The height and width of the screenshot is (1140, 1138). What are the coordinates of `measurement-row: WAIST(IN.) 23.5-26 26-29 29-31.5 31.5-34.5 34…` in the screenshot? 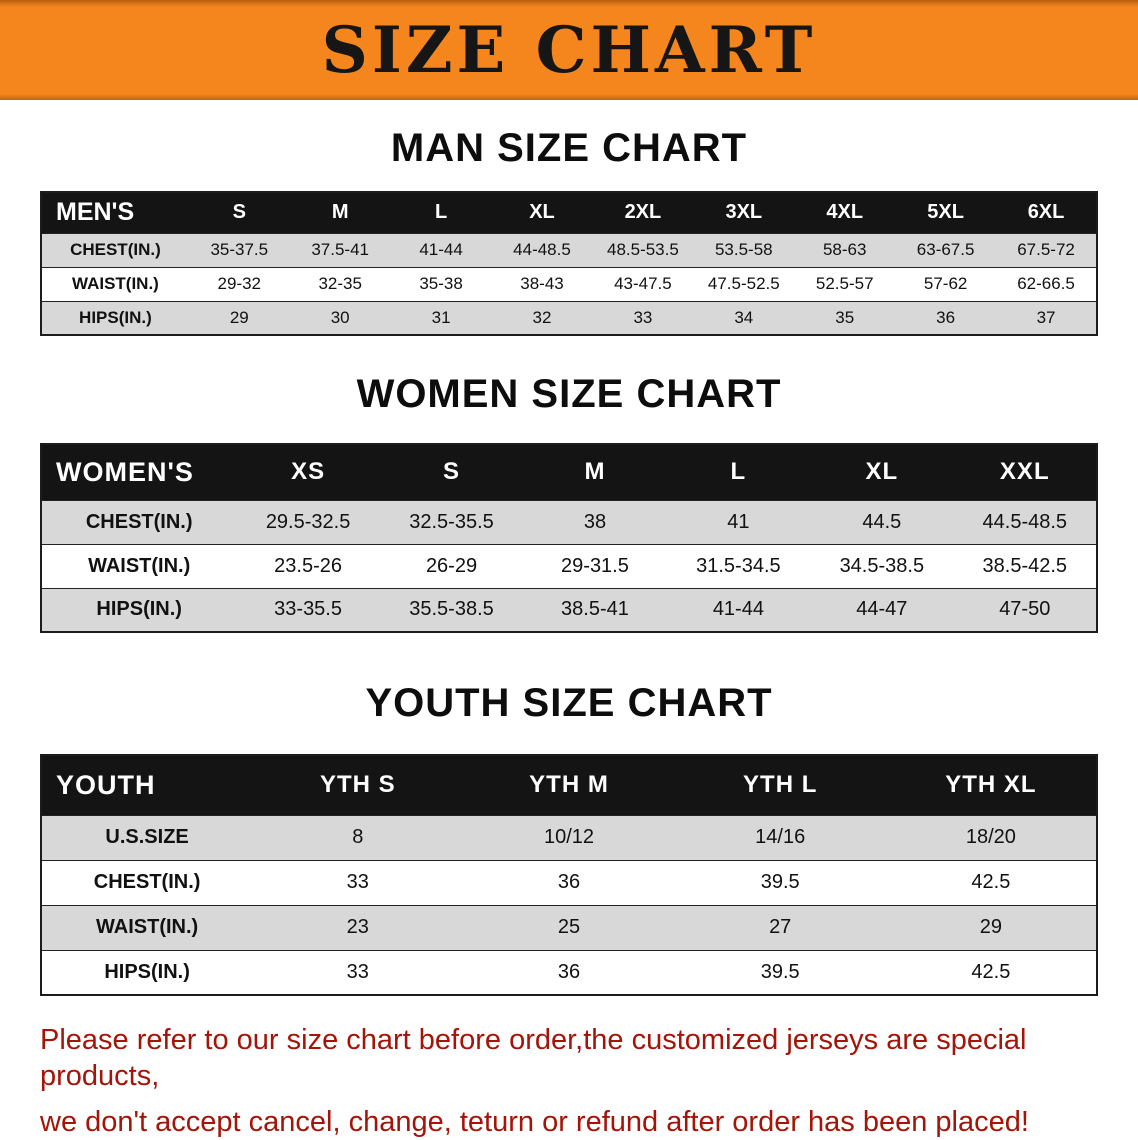 It's located at (569, 565).